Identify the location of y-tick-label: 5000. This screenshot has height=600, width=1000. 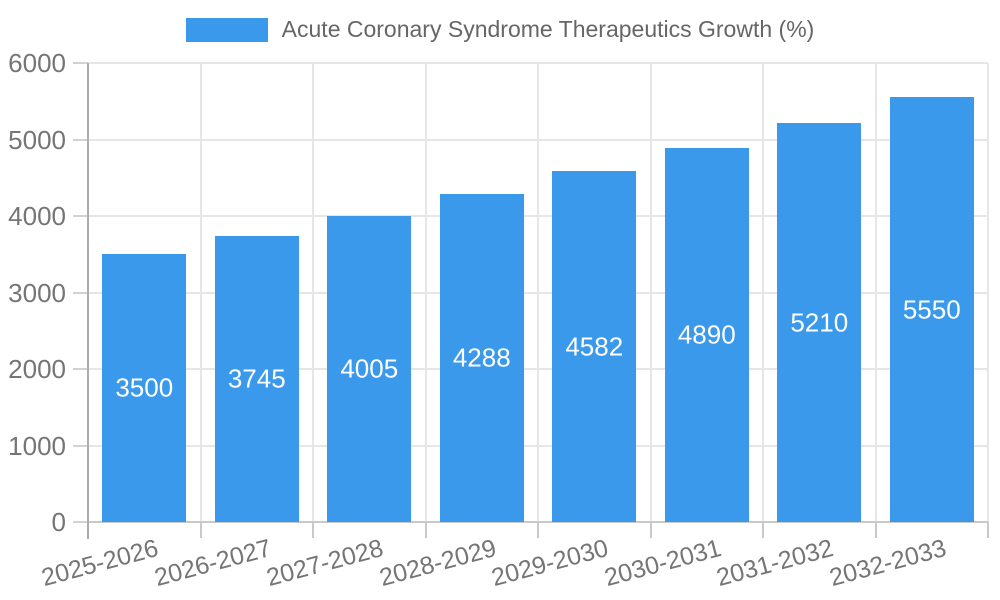
(37, 139).